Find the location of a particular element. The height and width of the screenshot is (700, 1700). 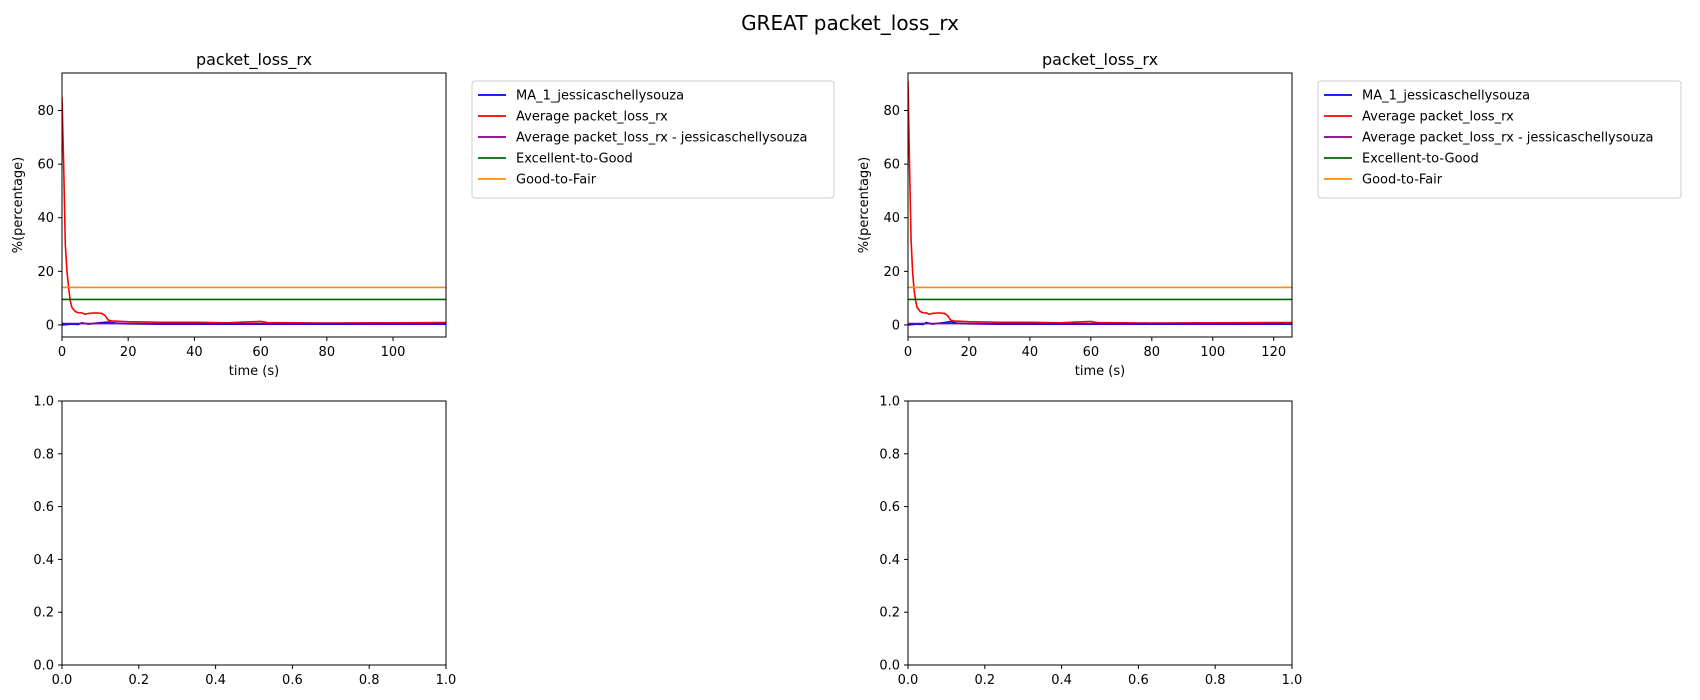

subplot-bottom-left: 0.0 0.2 0.4 0.6 0.8 1.0 0.0 0.2 0.4 0.6 0.8 1.0 is located at coordinates (244, 542).